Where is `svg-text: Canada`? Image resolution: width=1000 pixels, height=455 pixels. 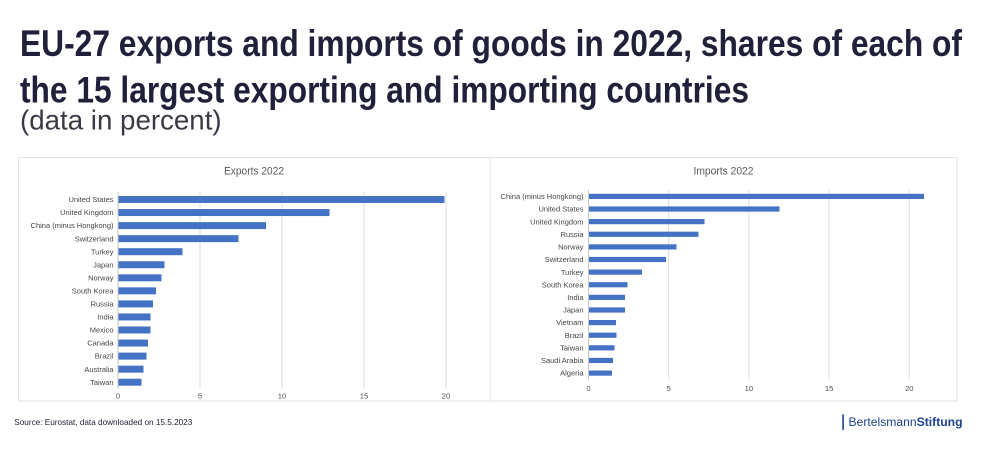 svg-text: Canada is located at coordinates (100, 343).